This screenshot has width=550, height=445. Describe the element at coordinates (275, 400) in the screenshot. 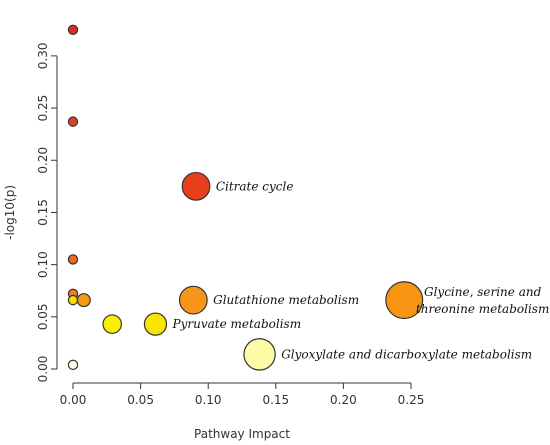

I see `x-tick-label: 0.15` at that location.